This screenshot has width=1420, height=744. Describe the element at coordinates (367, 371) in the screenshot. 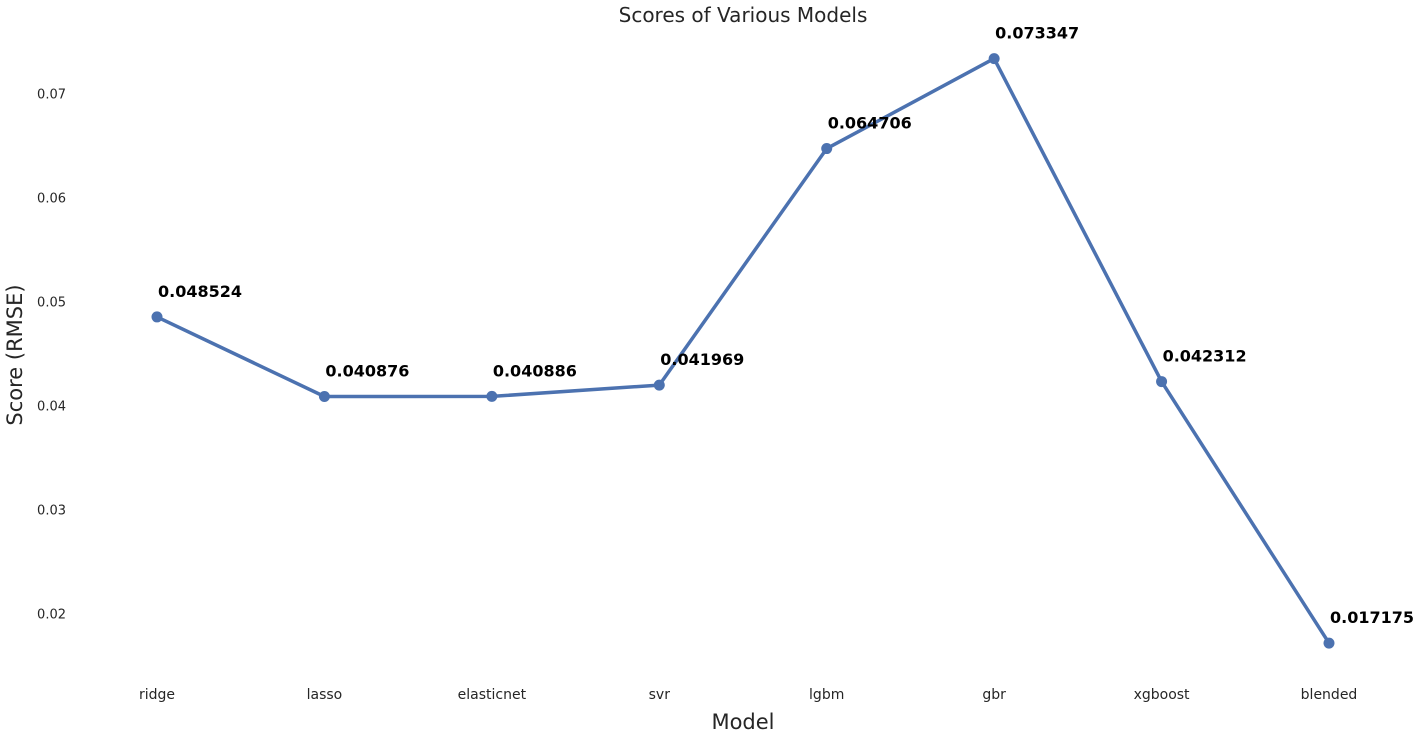

I see `data-label: 0.040876` at that location.